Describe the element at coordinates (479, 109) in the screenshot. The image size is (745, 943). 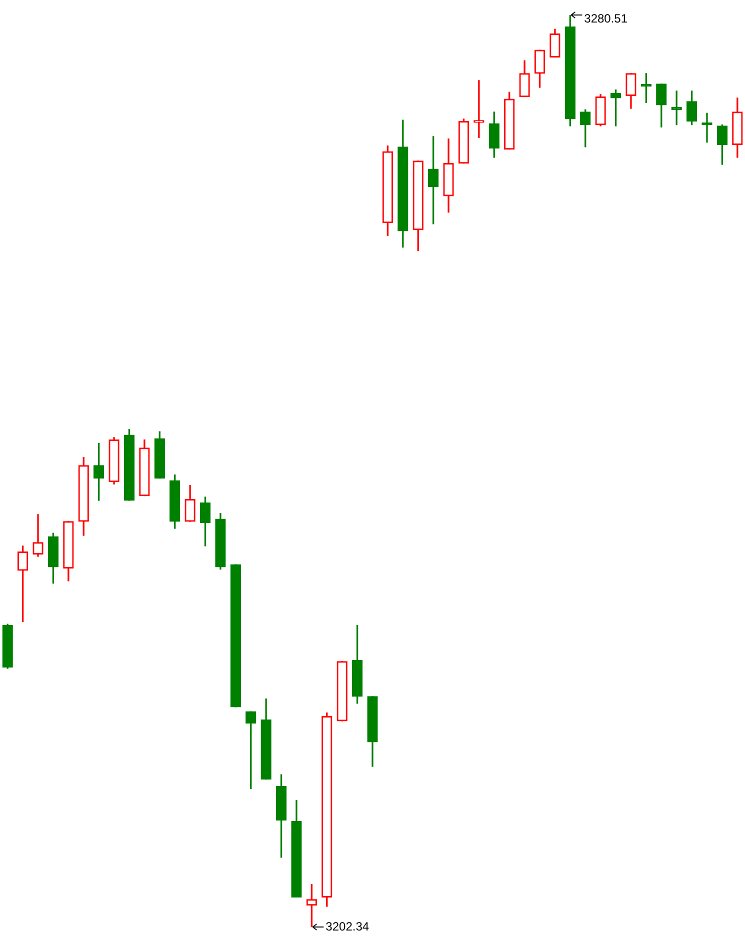
I see `candlestick` at that location.